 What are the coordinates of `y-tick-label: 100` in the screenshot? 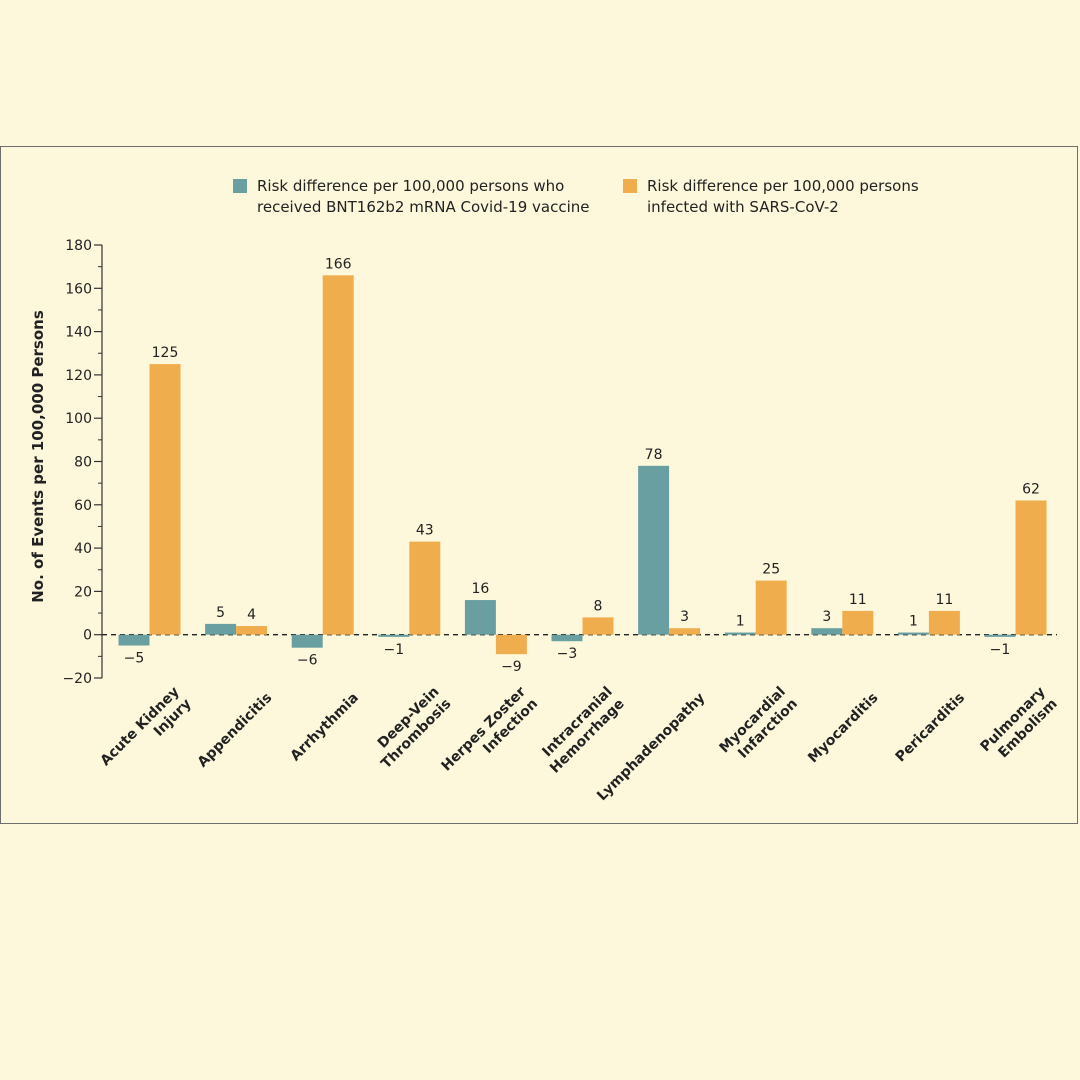 It's located at (78, 419).